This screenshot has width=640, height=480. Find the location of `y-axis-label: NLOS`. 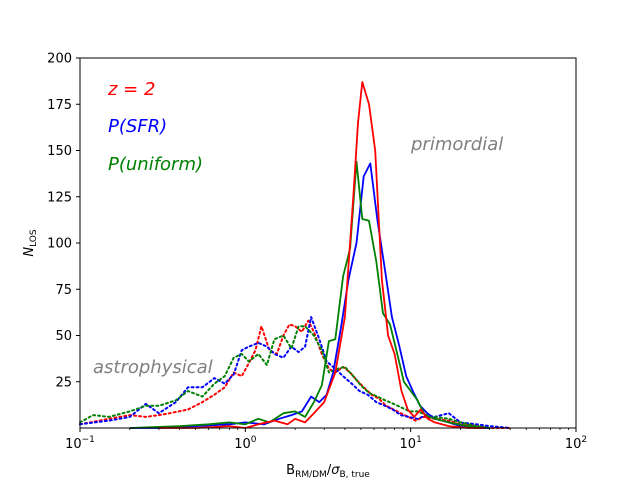

y-axis-label: NLOS is located at coordinates (30, 243).